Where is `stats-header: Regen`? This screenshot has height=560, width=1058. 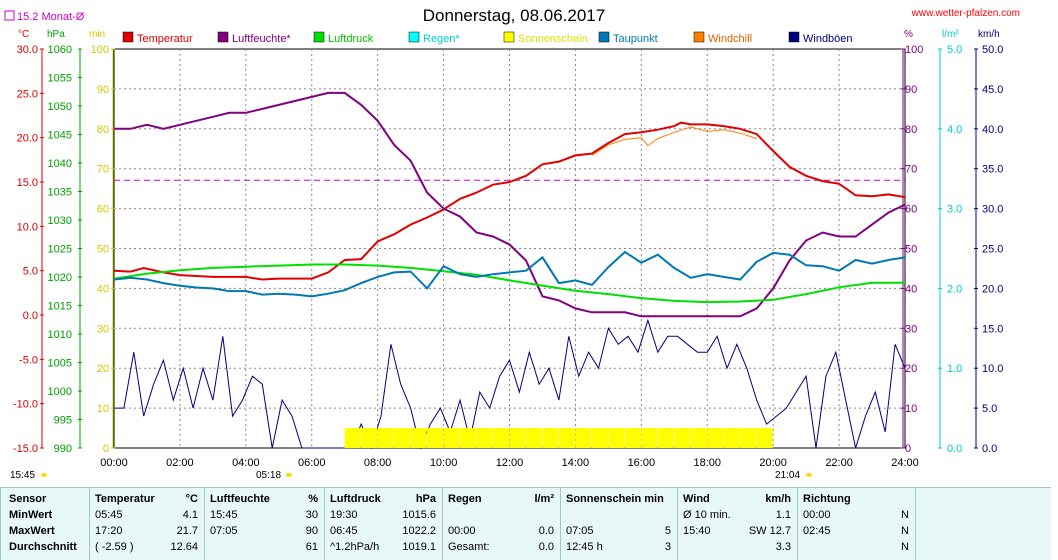
stats-header: Regen is located at coordinates (465, 499).